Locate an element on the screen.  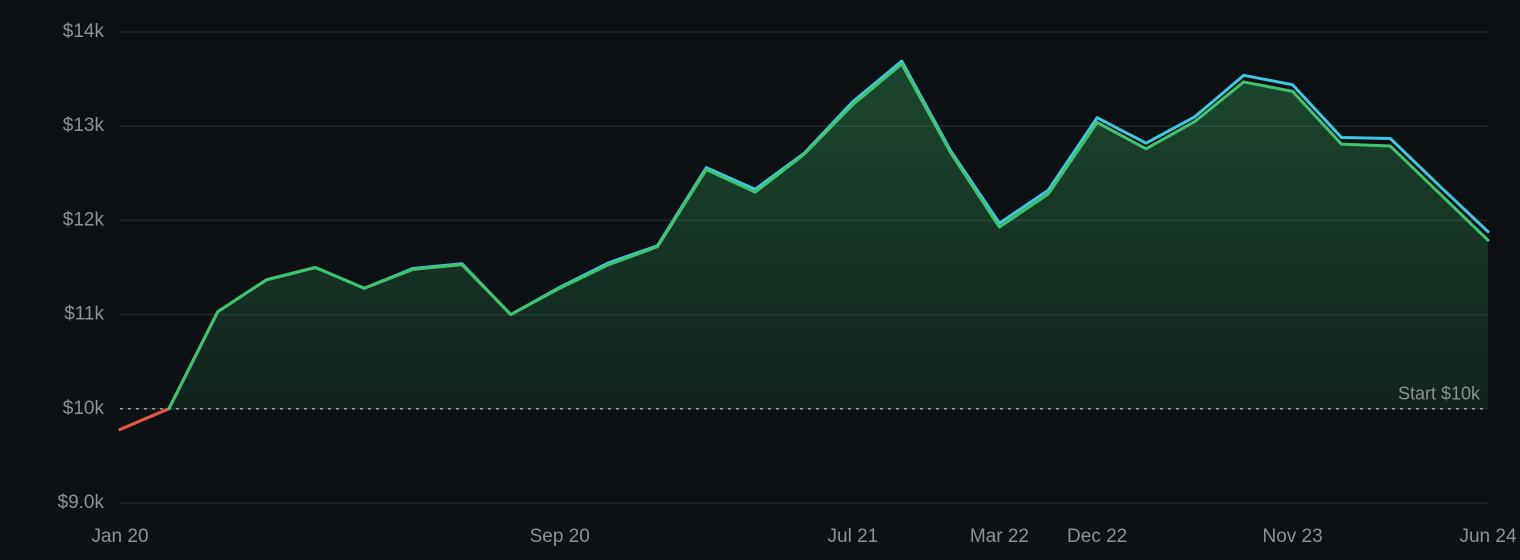
y-tick-label: $11k is located at coordinates (84, 314).